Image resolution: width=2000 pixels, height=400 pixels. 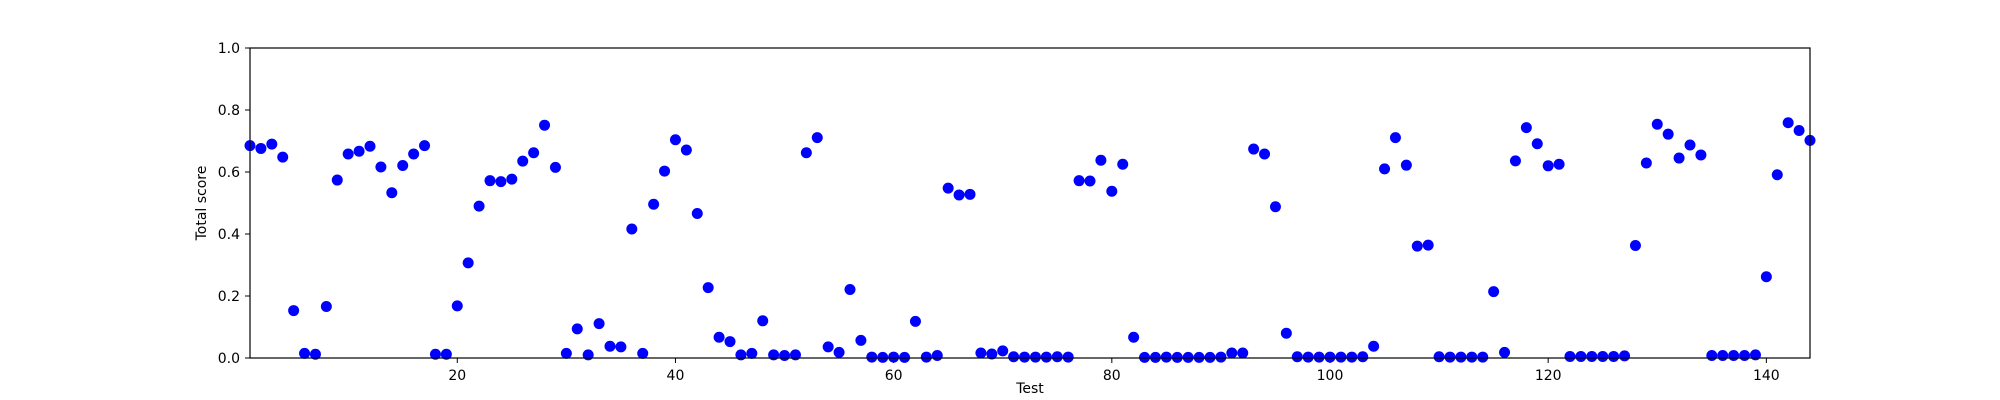 I want to click on y-axis-ticks: 0.0 0.2 0.4 0.6 0.8 1.0, so click(x=234, y=204).